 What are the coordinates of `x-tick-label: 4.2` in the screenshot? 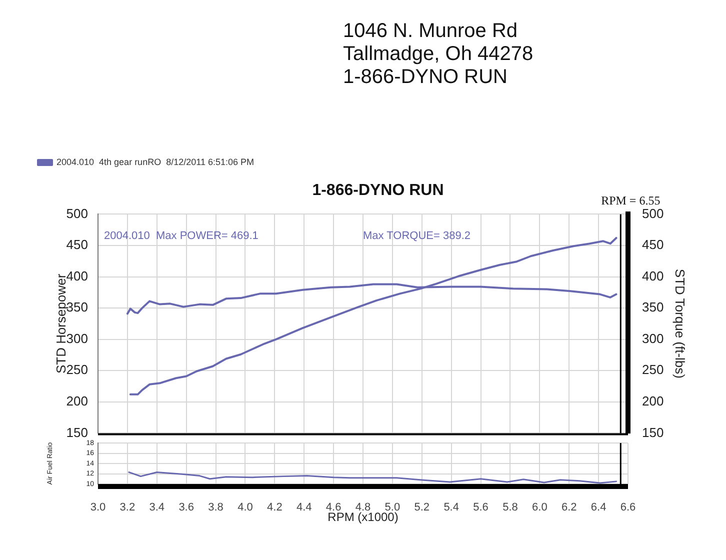 It's located at (274, 508).